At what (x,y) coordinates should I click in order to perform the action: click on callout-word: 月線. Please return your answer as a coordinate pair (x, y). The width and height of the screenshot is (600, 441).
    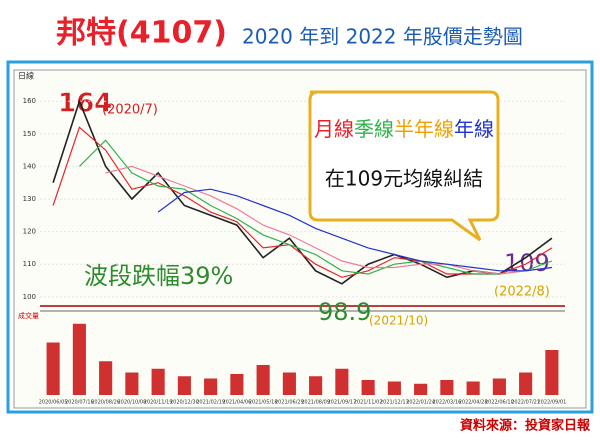
    Looking at the image, I should click on (334, 129).